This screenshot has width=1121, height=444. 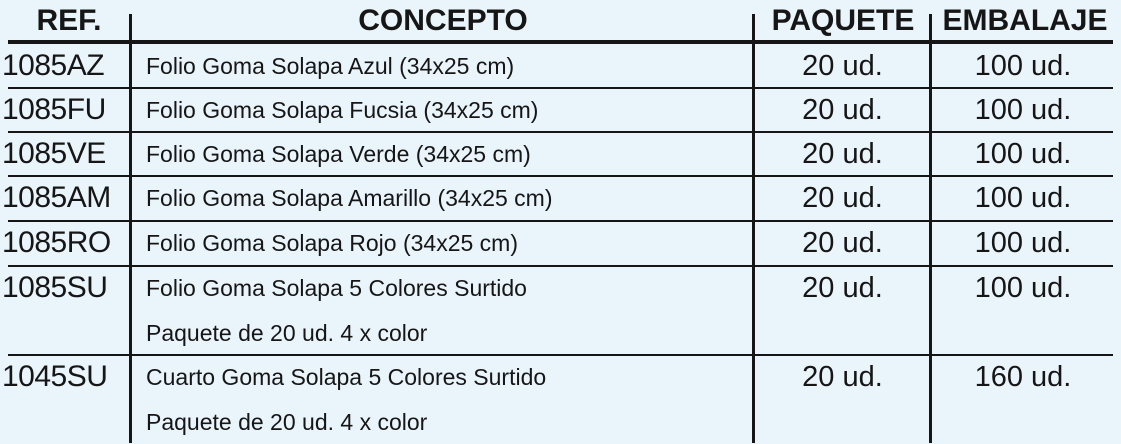 I want to click on ref-cell: 1045SU, so click(x=55, y=376).